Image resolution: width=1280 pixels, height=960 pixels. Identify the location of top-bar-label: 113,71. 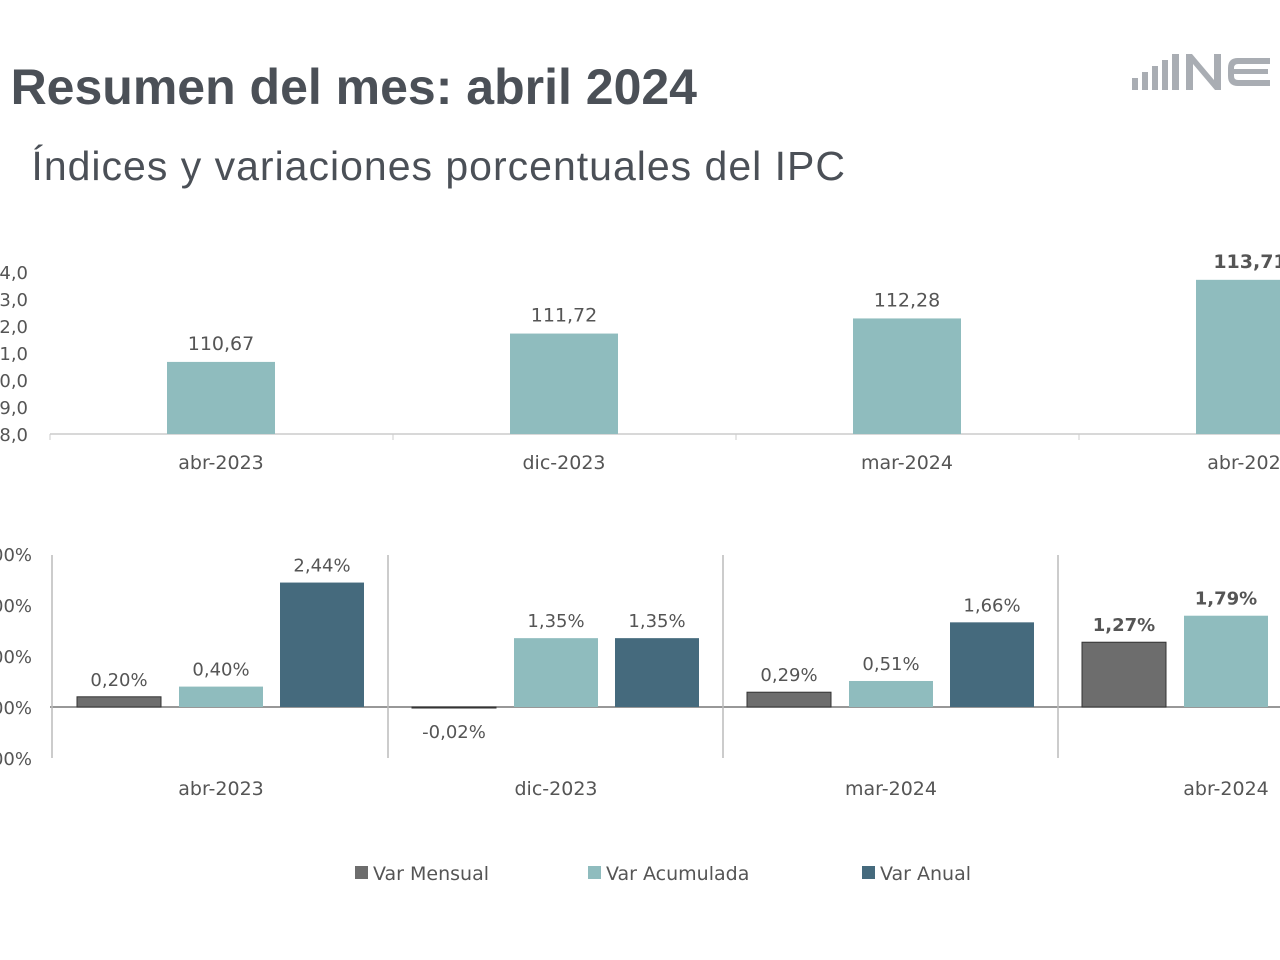
(1246, 262).